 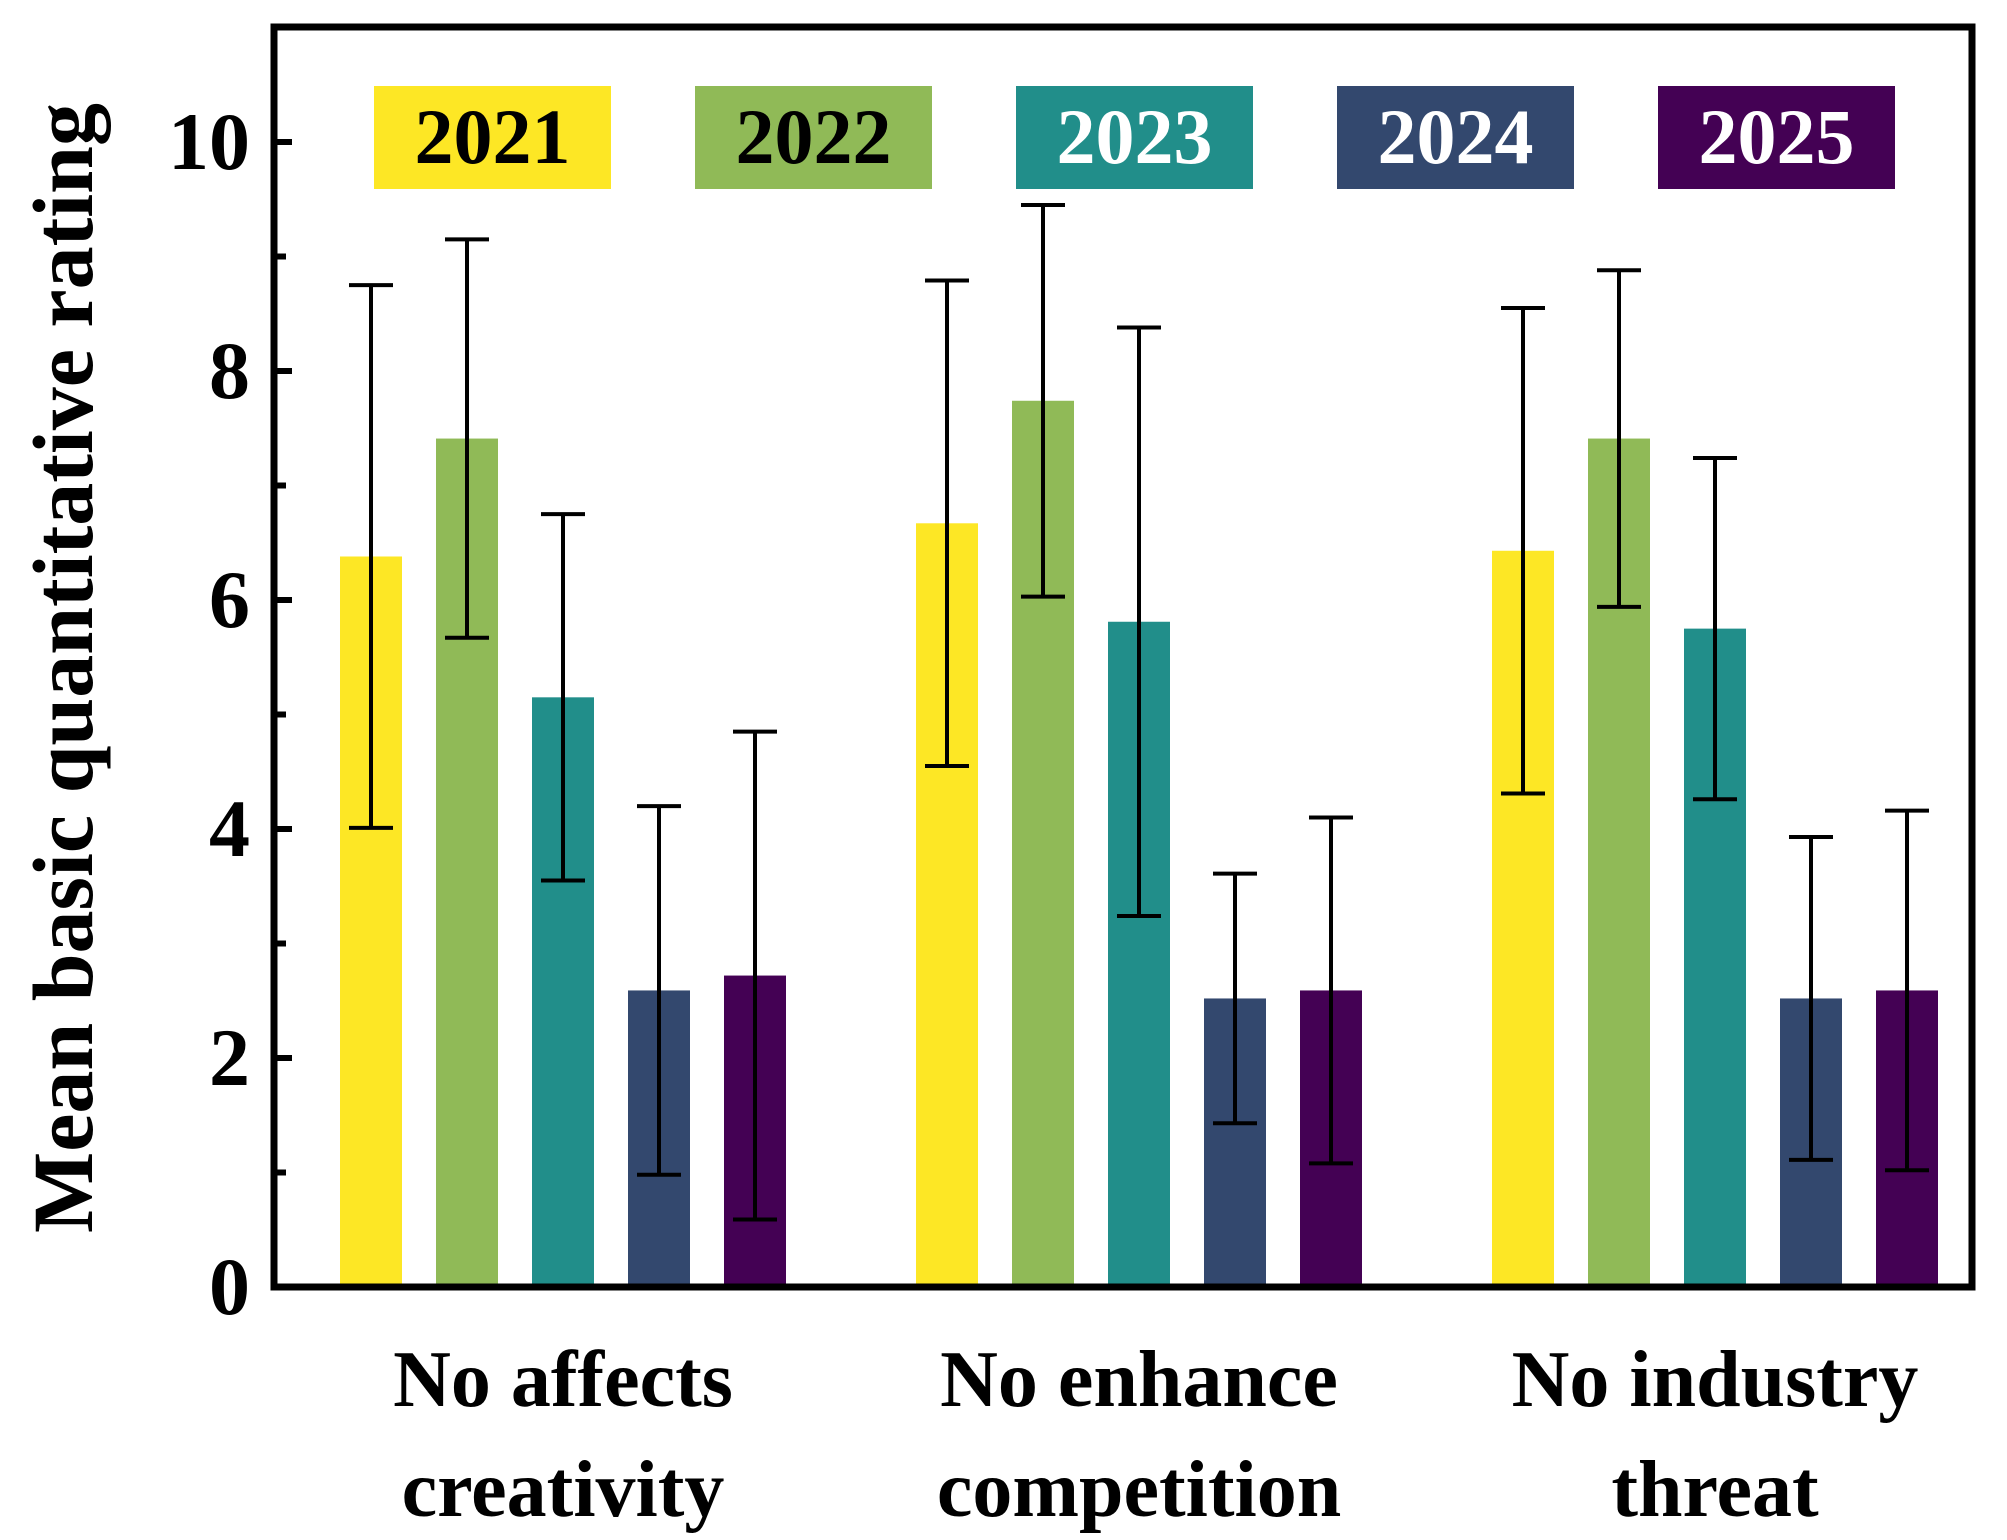 I want to click on legend-item-2025: 2025, so click(x=1776, y=137).